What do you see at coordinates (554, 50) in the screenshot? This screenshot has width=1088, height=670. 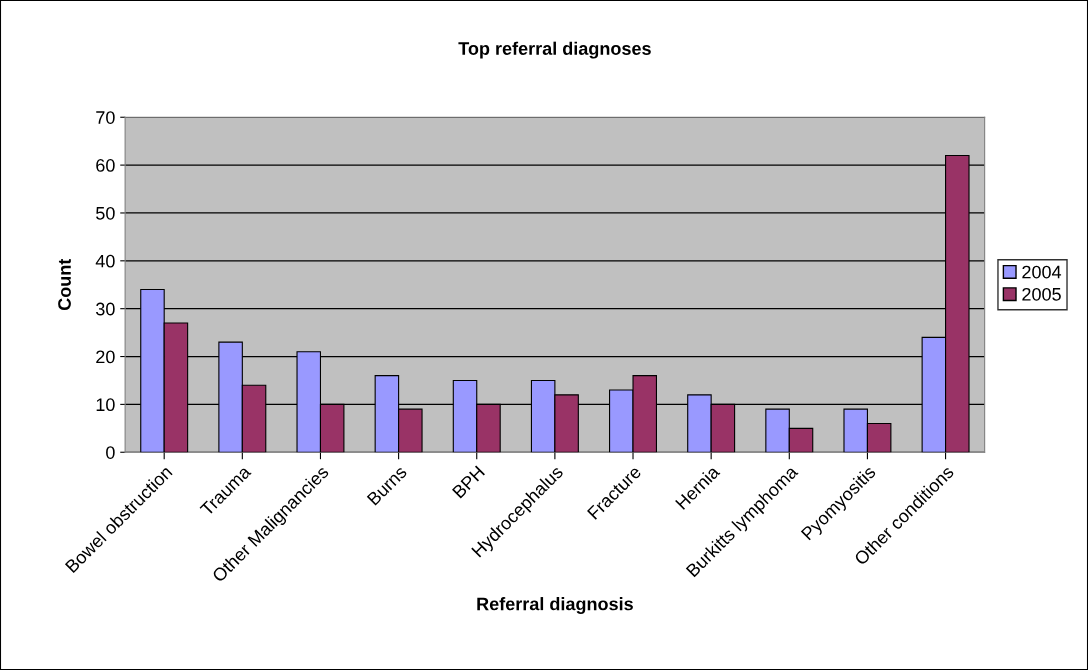 I see `chart-title: Top referral diagnoses` at bounding box center [554, 50].